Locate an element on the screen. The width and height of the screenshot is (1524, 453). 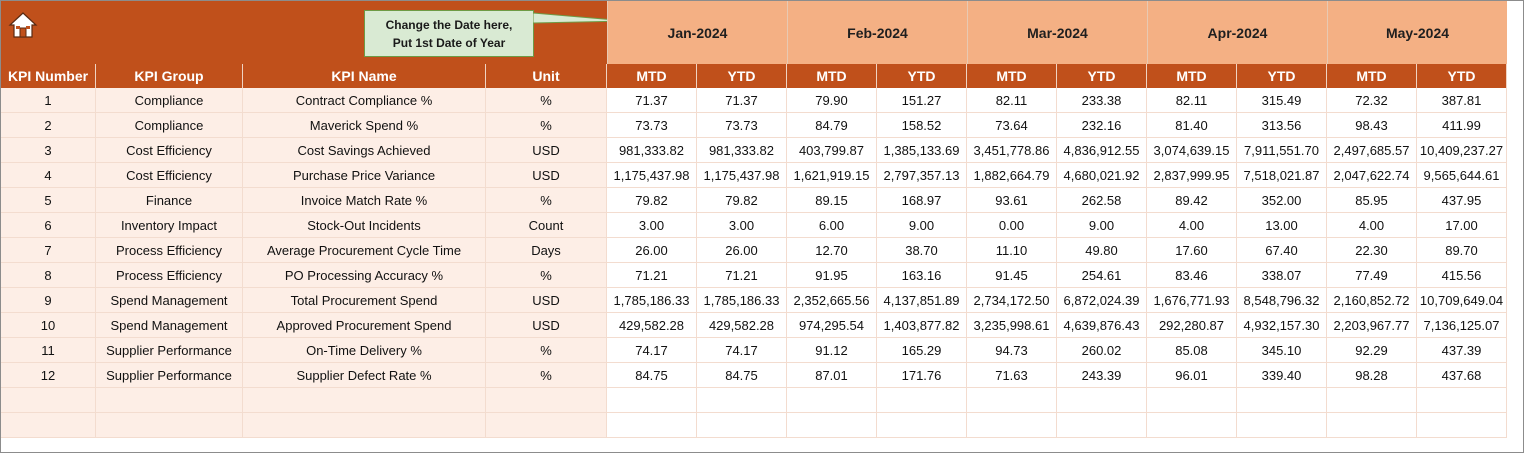
cell-value: 415.56 is located at coordinates (1462, 275).